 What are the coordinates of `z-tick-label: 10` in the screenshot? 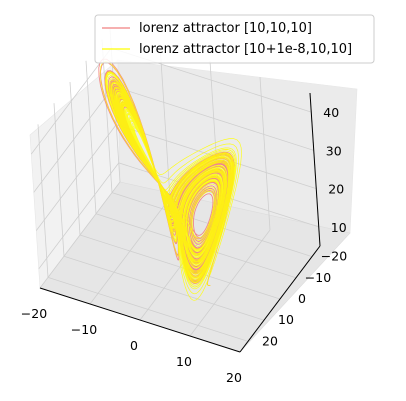 It's located at (339, 227).